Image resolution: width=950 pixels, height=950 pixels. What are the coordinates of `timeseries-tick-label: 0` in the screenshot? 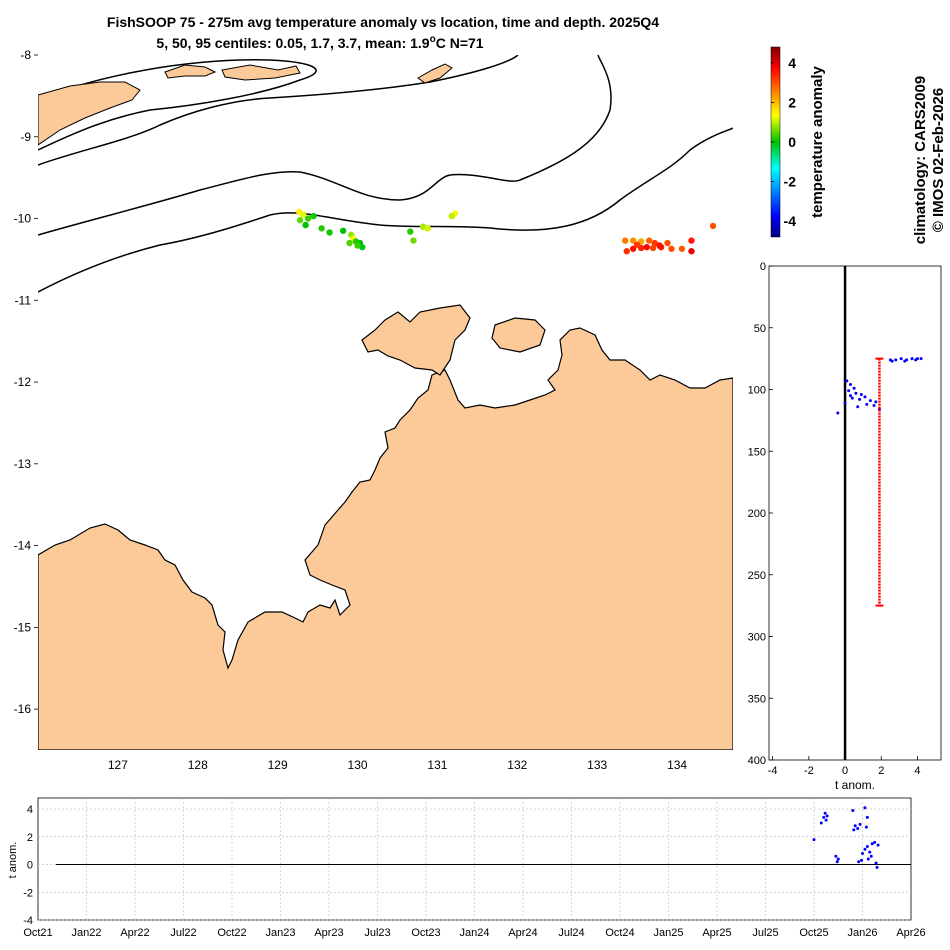 It's located at (30, 866).